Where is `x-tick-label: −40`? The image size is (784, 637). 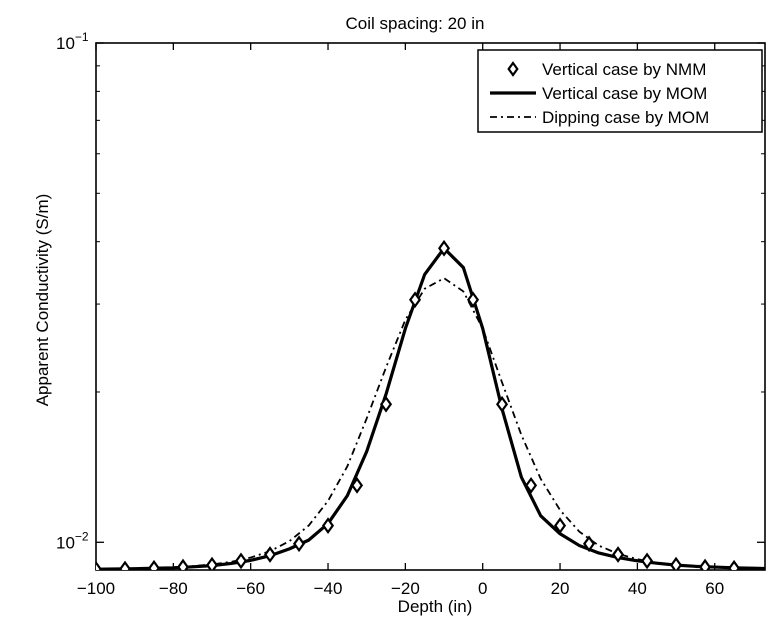 x-tick-label: −40 is located at coordinates (328, 588).